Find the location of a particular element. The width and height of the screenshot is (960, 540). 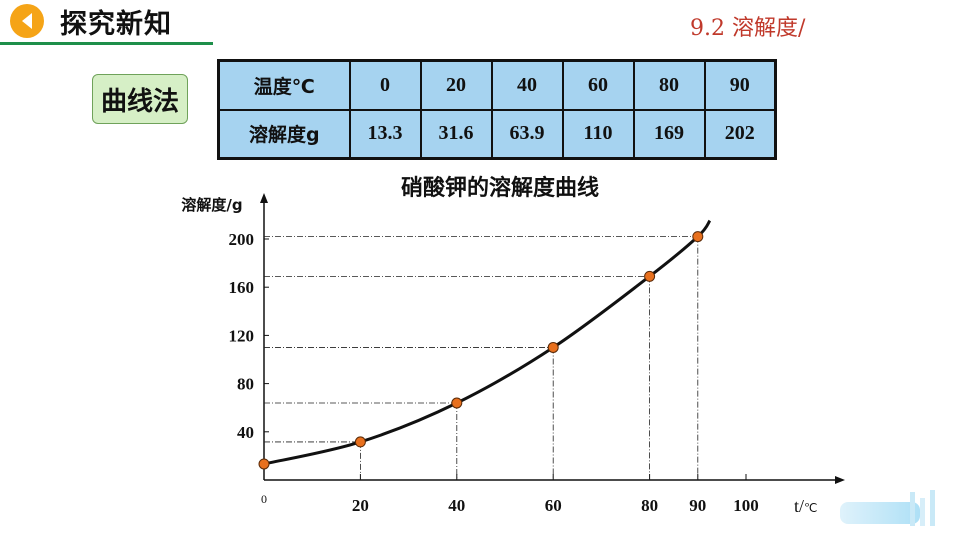

decoration-graphic is located at coordinates (887, 508).